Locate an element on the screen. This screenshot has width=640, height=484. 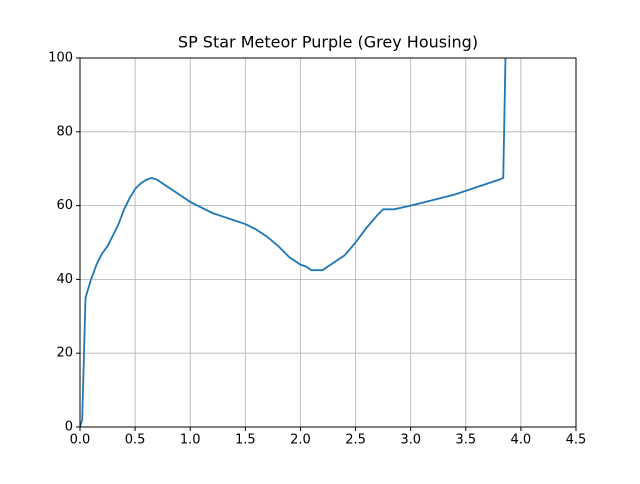
x-tick-label: 4.0 is located at coordinates (521, 440).